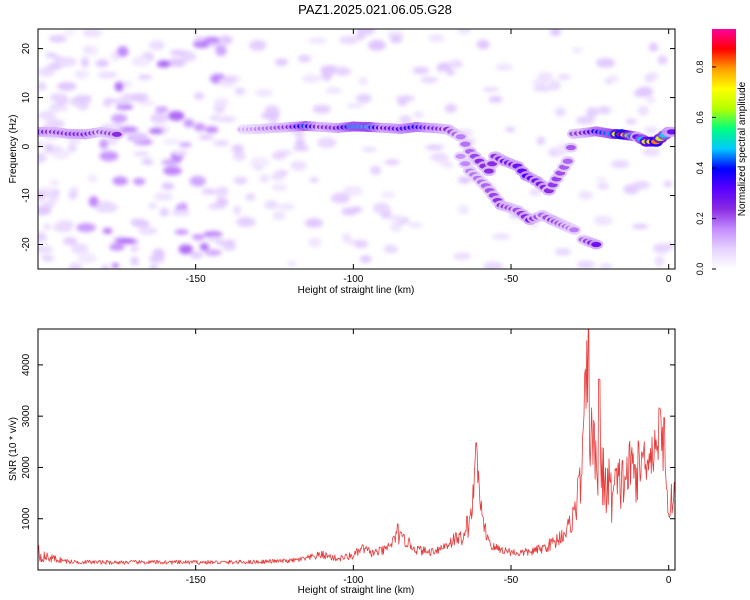  Describe the element at coordinates (700, 218) in the screenshot. I see `colorbar-tick-label: 0.2` at that location.